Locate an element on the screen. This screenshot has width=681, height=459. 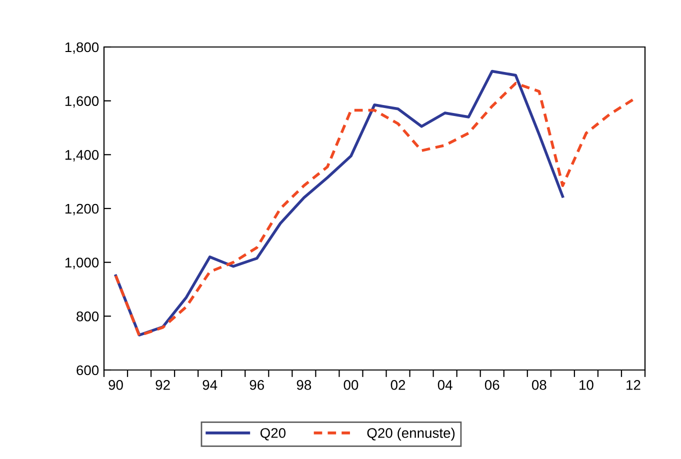
x-tick-label: 10 is located at coordinates (587, 385).